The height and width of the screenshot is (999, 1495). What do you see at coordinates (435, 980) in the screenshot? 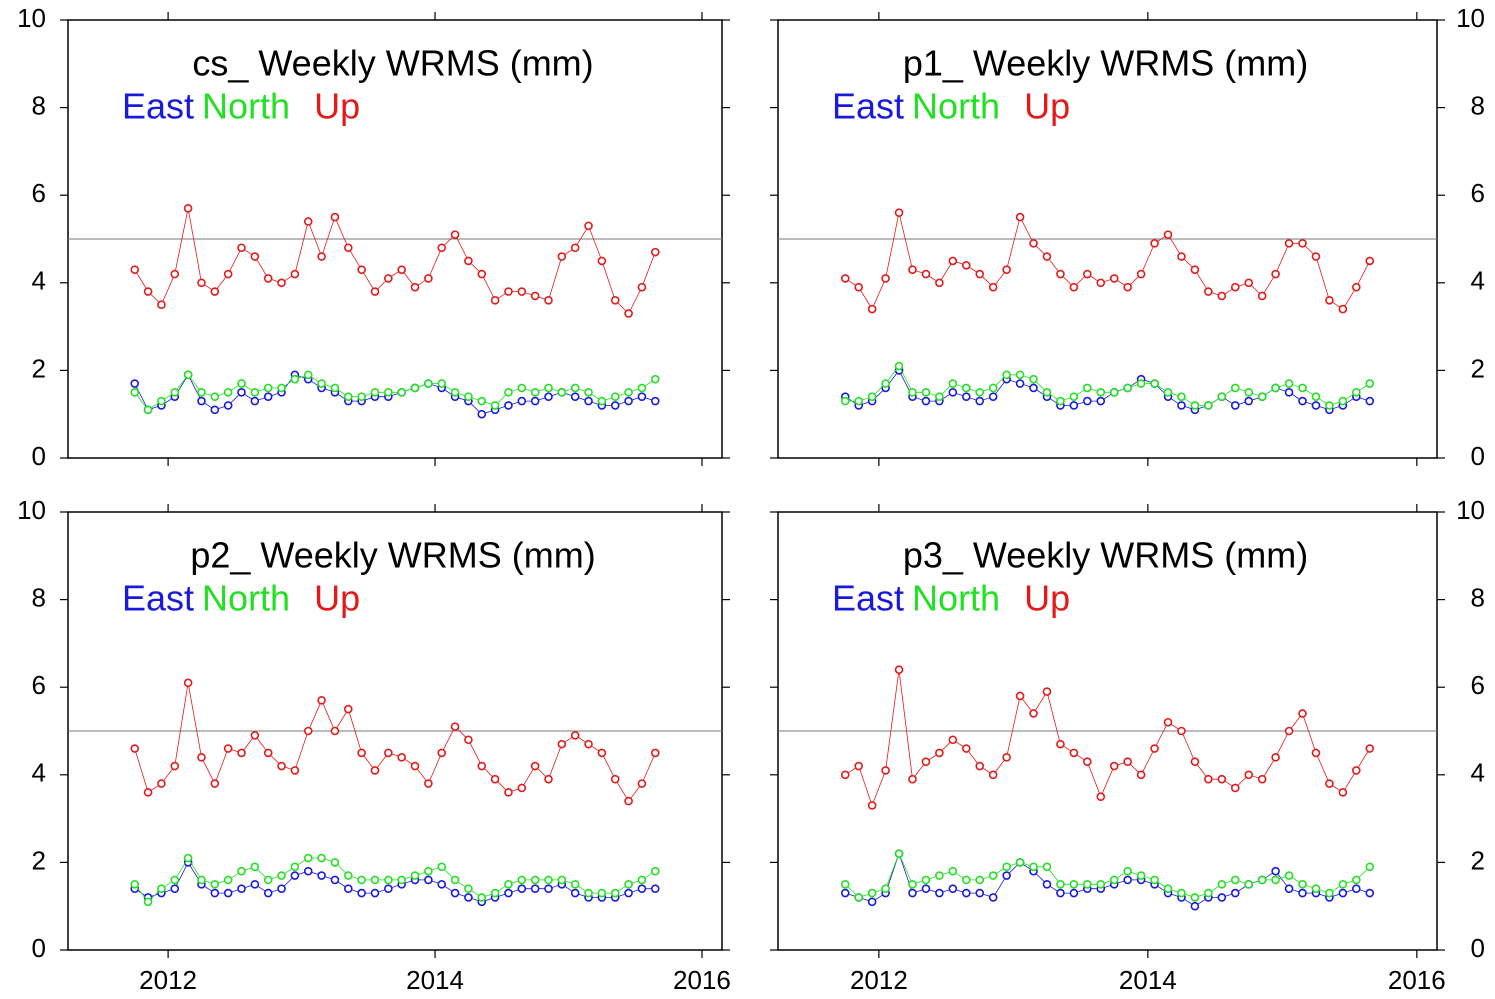
I see `x-tick-label: 2014` at bounding box center [435, 980].